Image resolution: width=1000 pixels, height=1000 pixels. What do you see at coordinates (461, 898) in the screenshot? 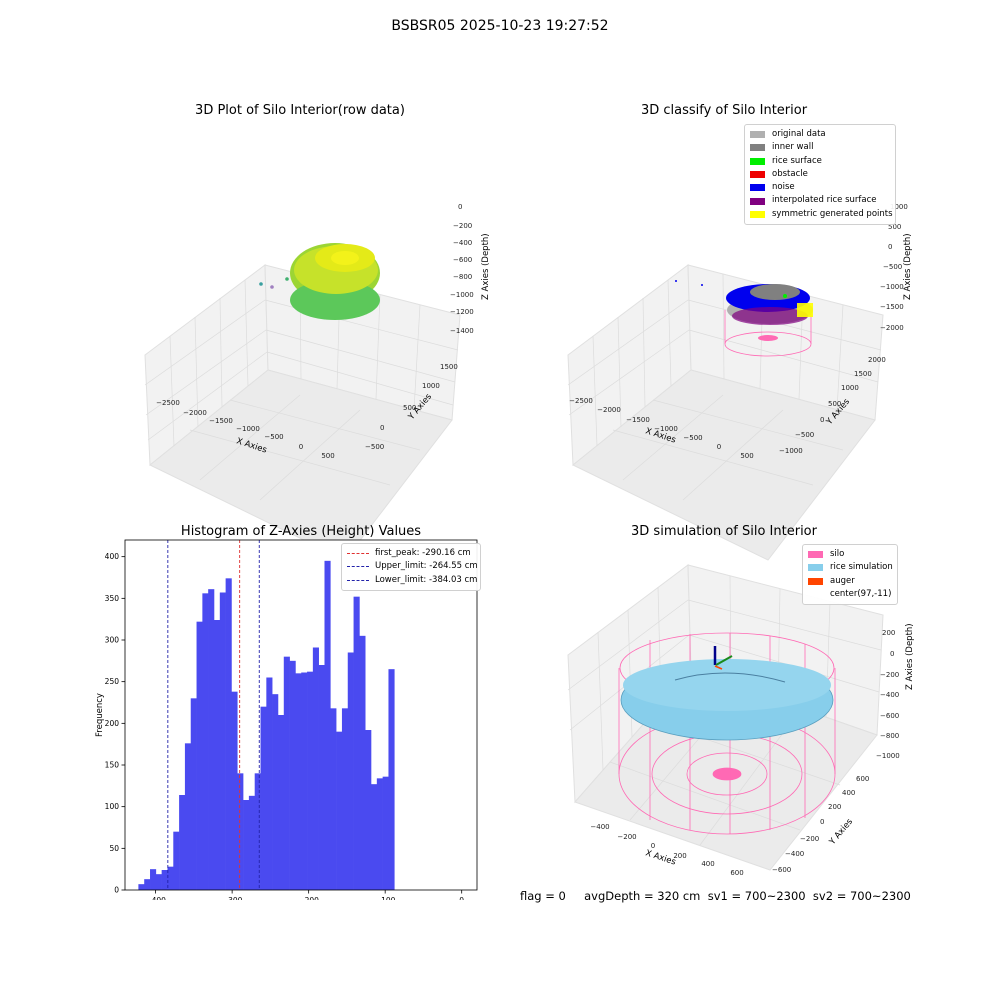
I see `x-tick-label: 0` at bounding box center [461, 898].